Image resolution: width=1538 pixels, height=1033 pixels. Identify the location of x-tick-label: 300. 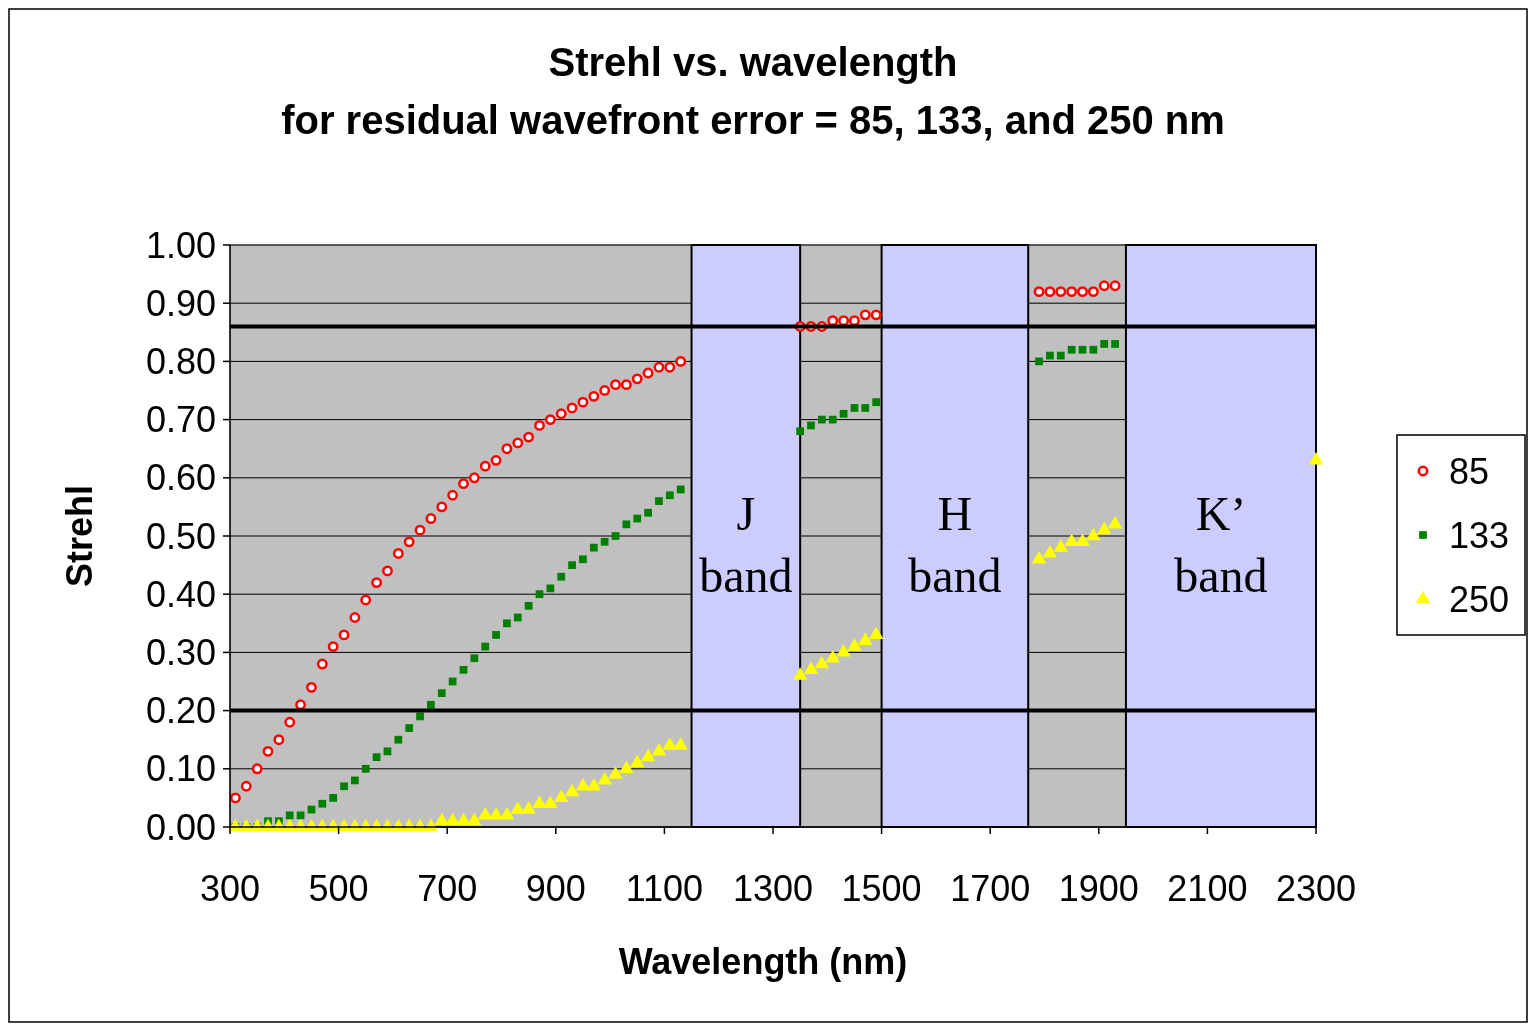
(230, 888).